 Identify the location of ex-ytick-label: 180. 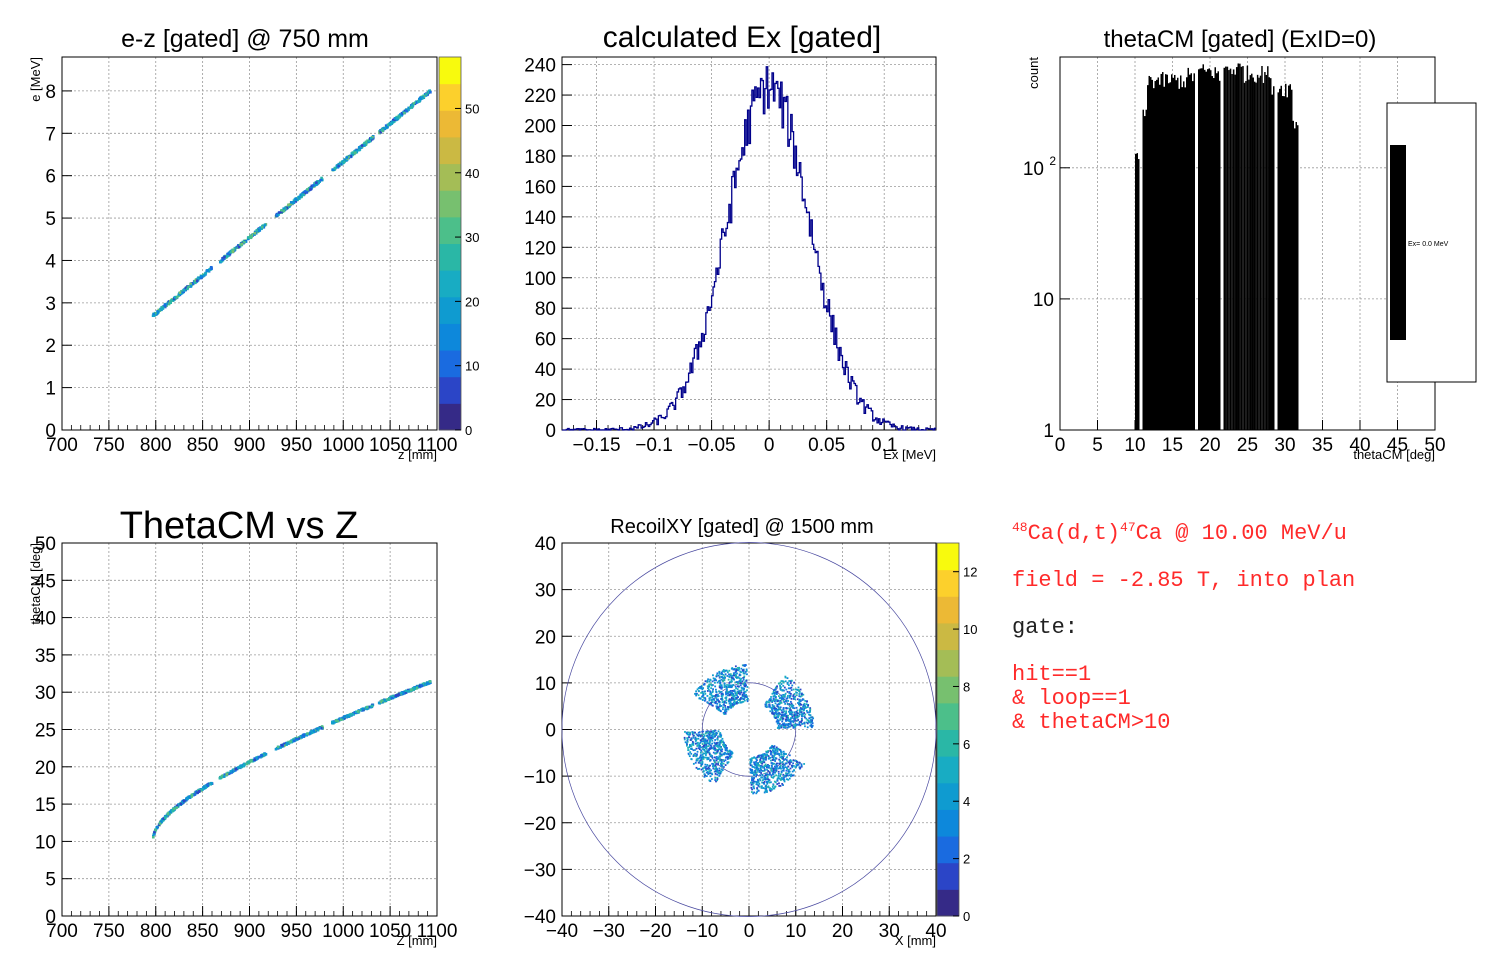
(540, 157).